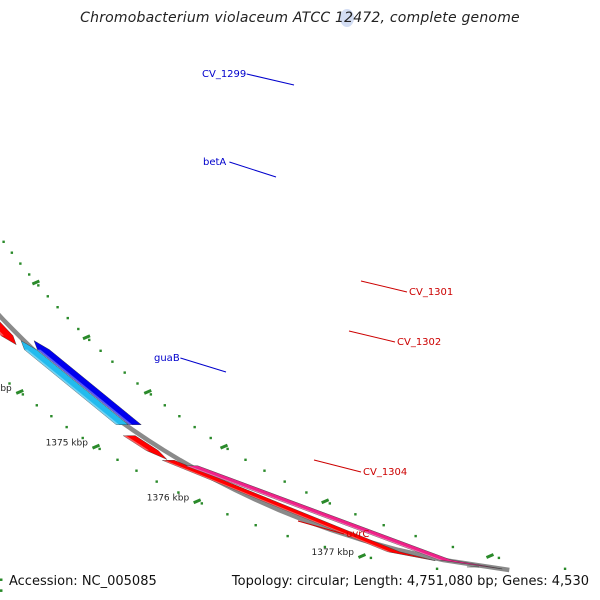 The height and width of the screenshot is (600, 600). What do you see at coordinates (357, 534) in the screenshot?
I see `gene-label-uvrc: uvrC` at bounding box center [357, 534].